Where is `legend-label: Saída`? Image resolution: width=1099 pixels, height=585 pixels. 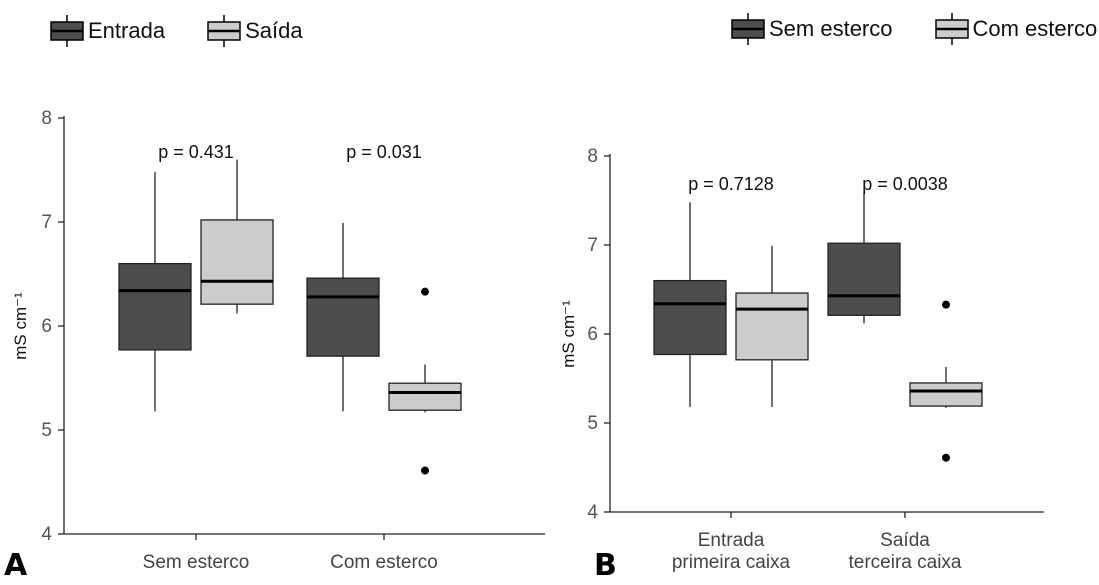 legend-label: Saída is located at coordinates (274, 30).